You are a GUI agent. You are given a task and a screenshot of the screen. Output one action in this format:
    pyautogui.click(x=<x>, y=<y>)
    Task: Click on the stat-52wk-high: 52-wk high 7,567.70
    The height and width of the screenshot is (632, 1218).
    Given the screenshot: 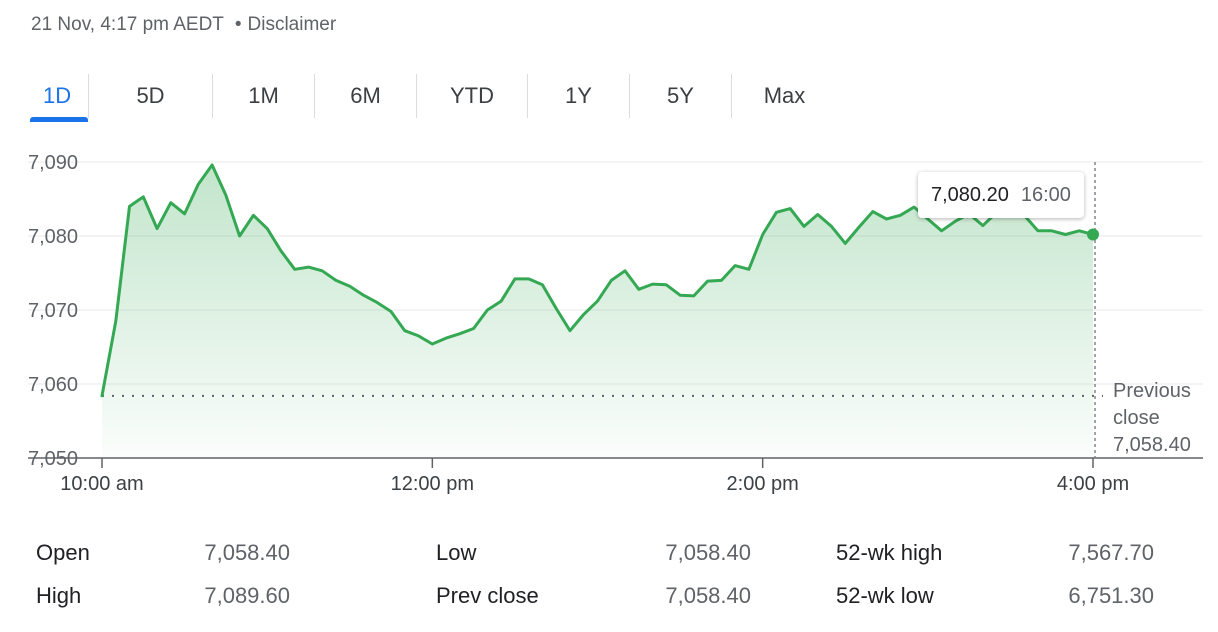 What is the action you would take?
    pyautogui.click(x=995, y=555)
    